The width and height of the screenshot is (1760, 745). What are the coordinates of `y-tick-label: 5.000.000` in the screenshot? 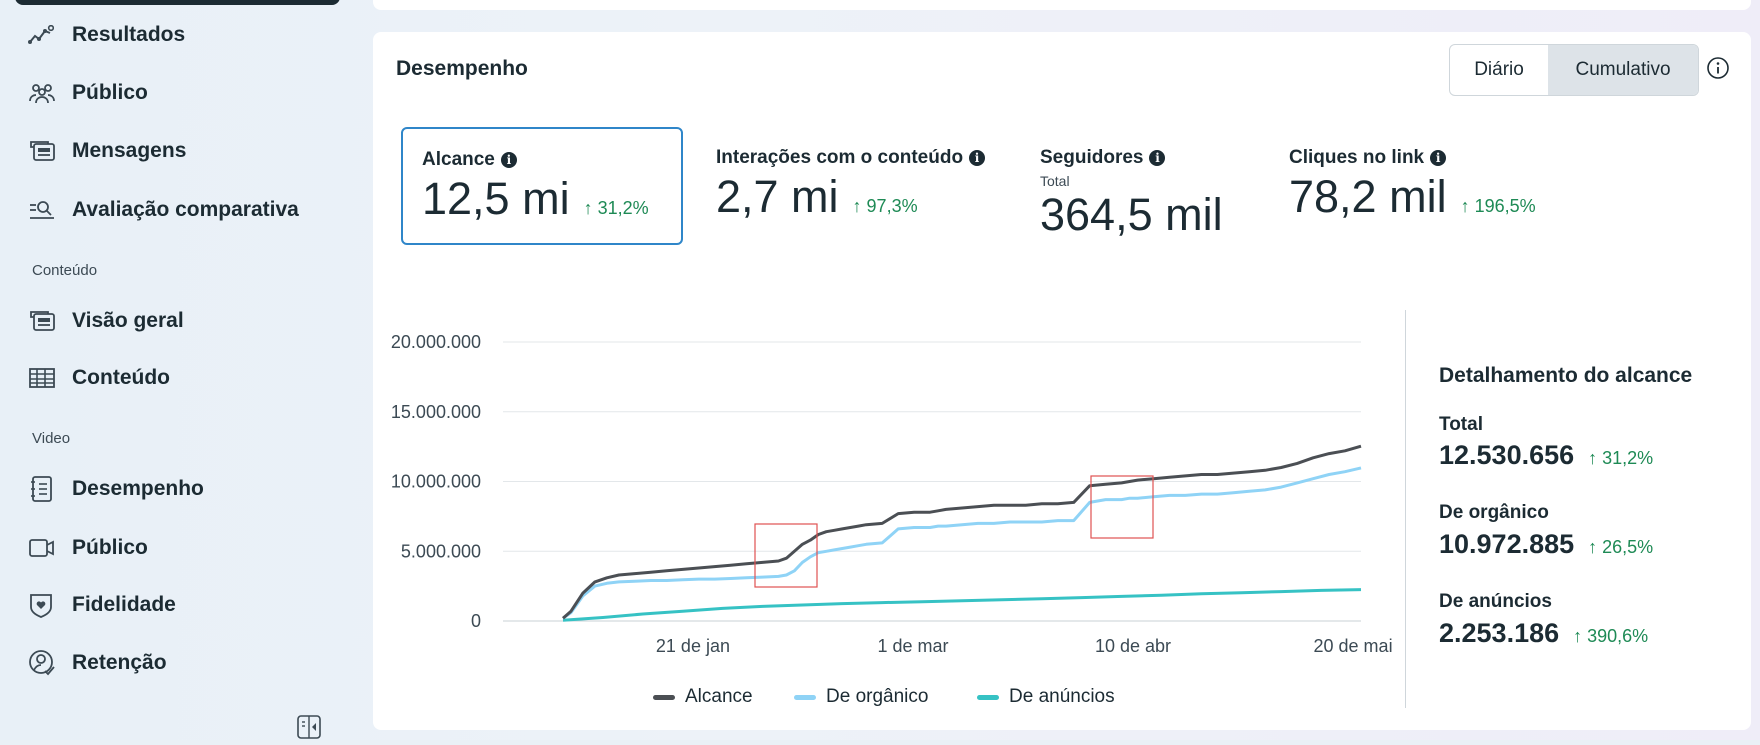 It's located at (441, 551).